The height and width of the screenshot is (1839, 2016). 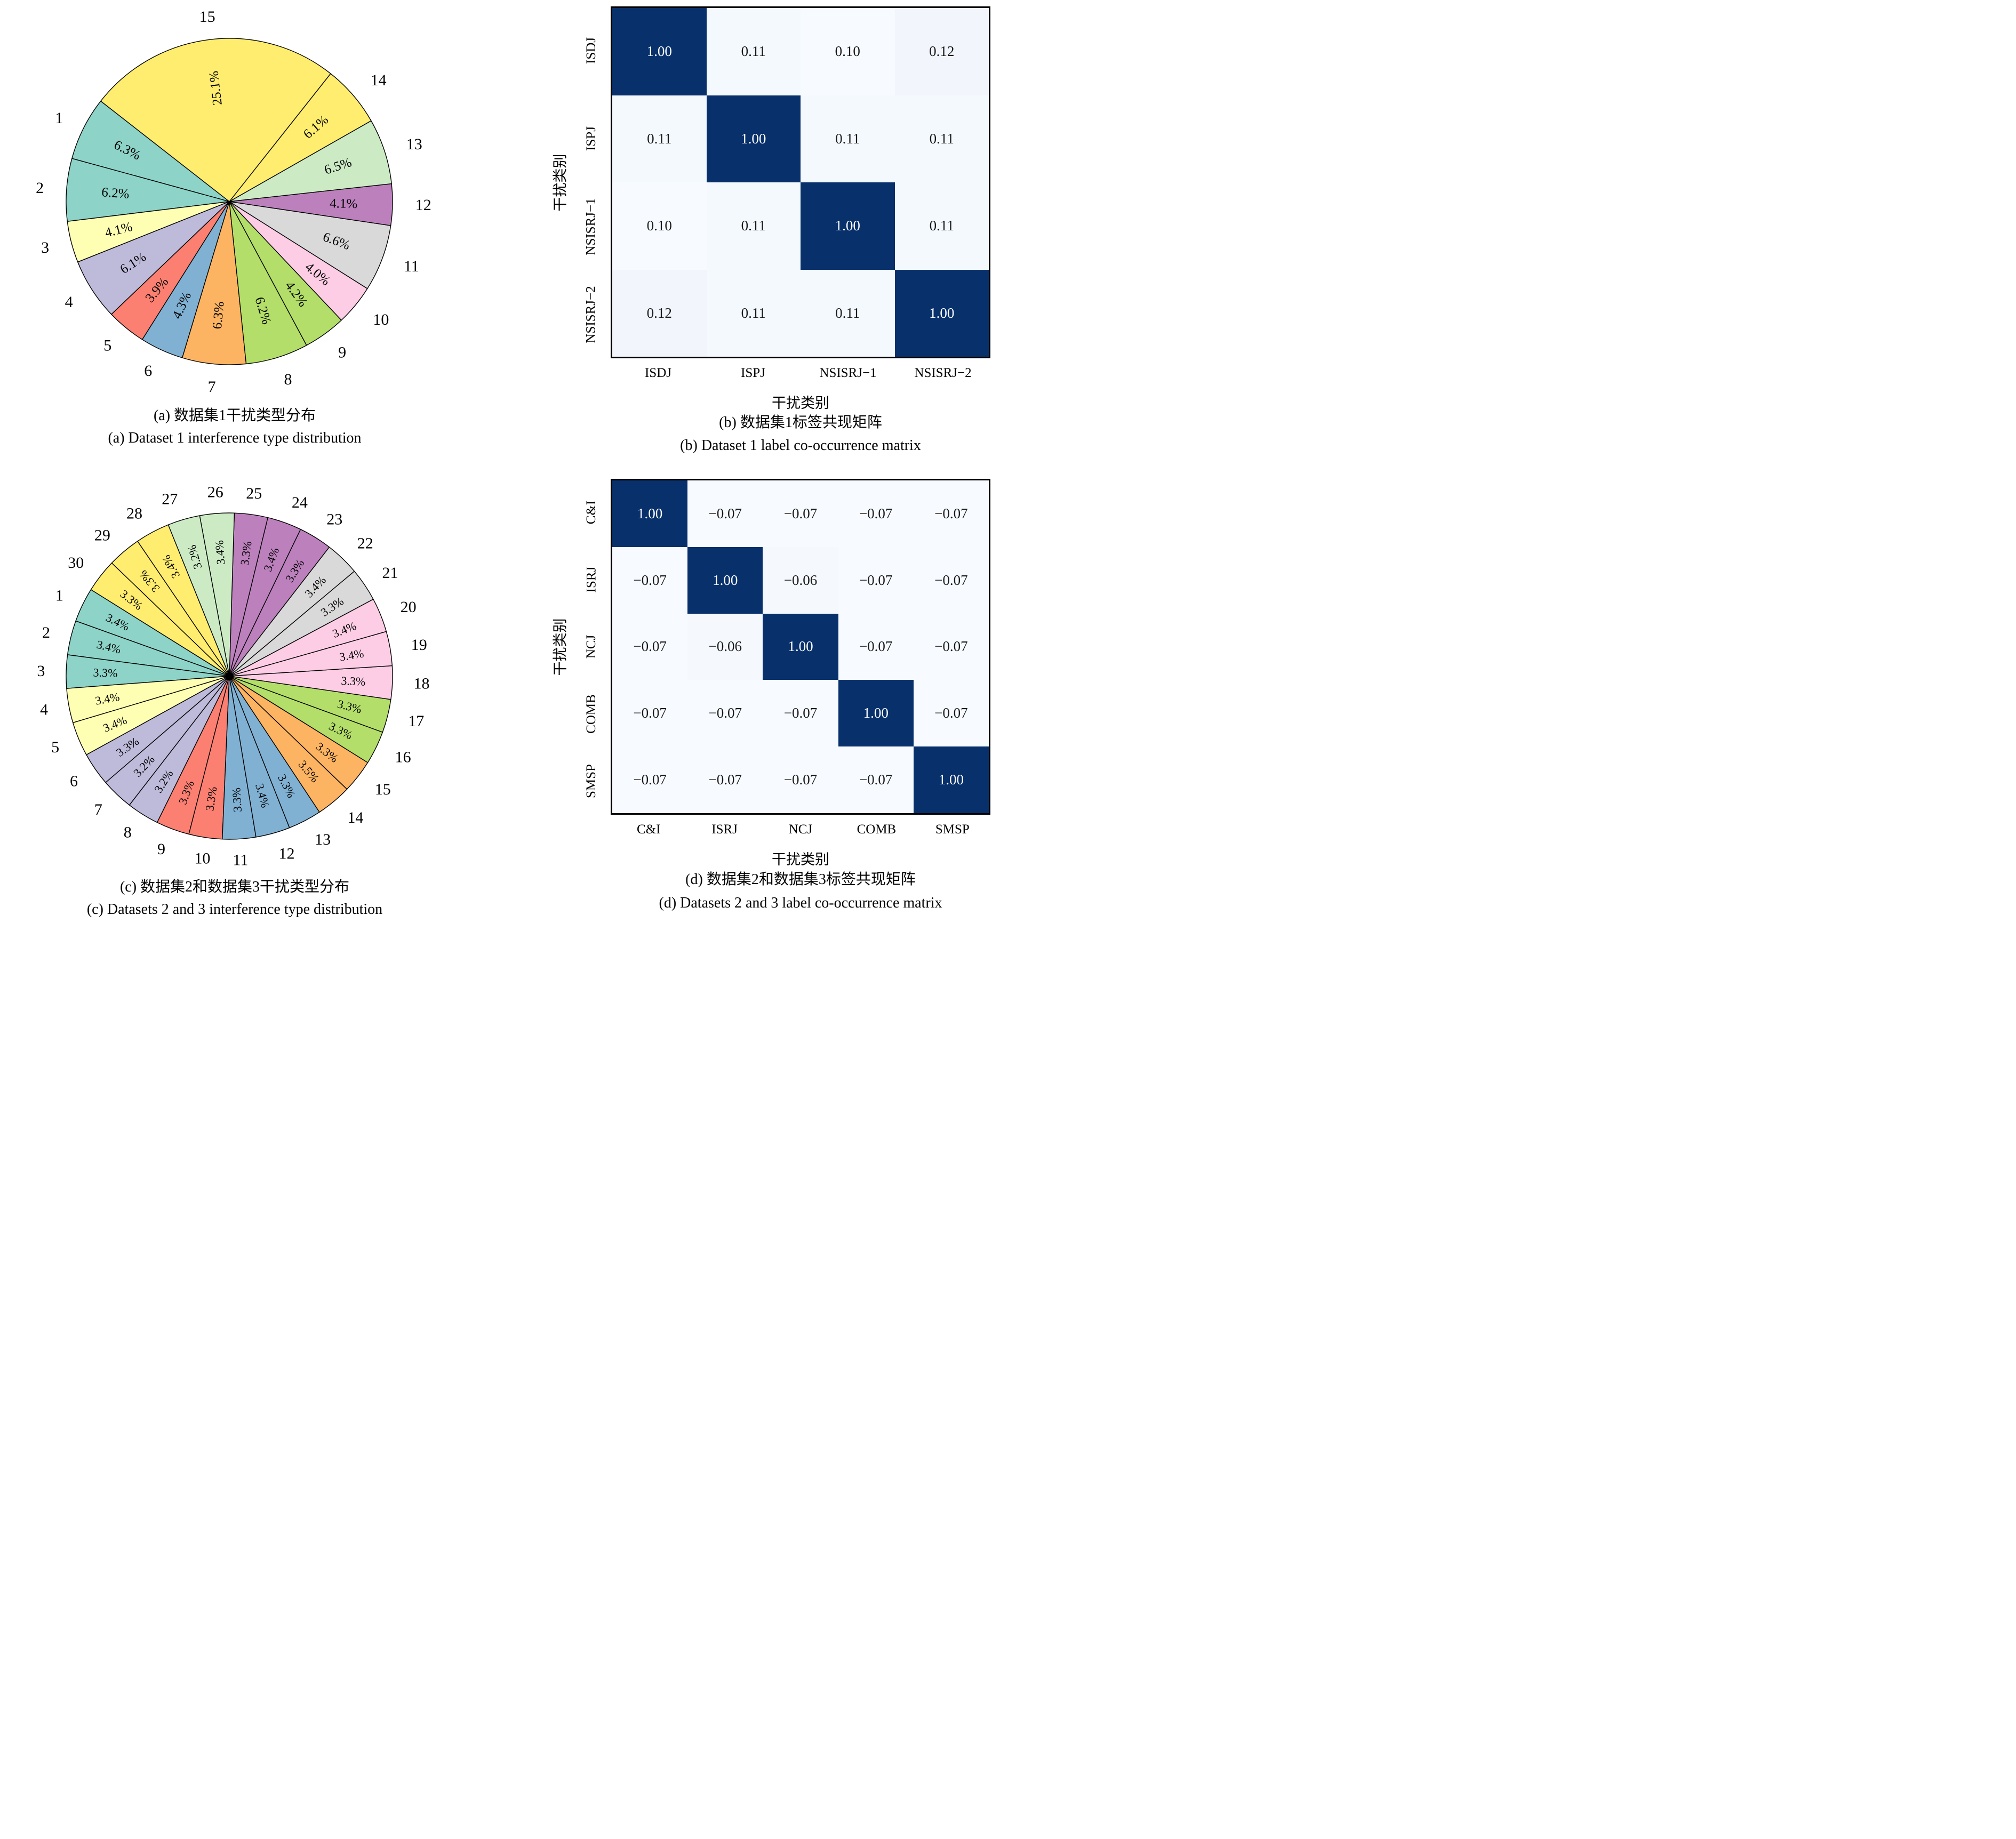 I want to click on pie-category-label-c-23: 23, so click(x=334, y=520).